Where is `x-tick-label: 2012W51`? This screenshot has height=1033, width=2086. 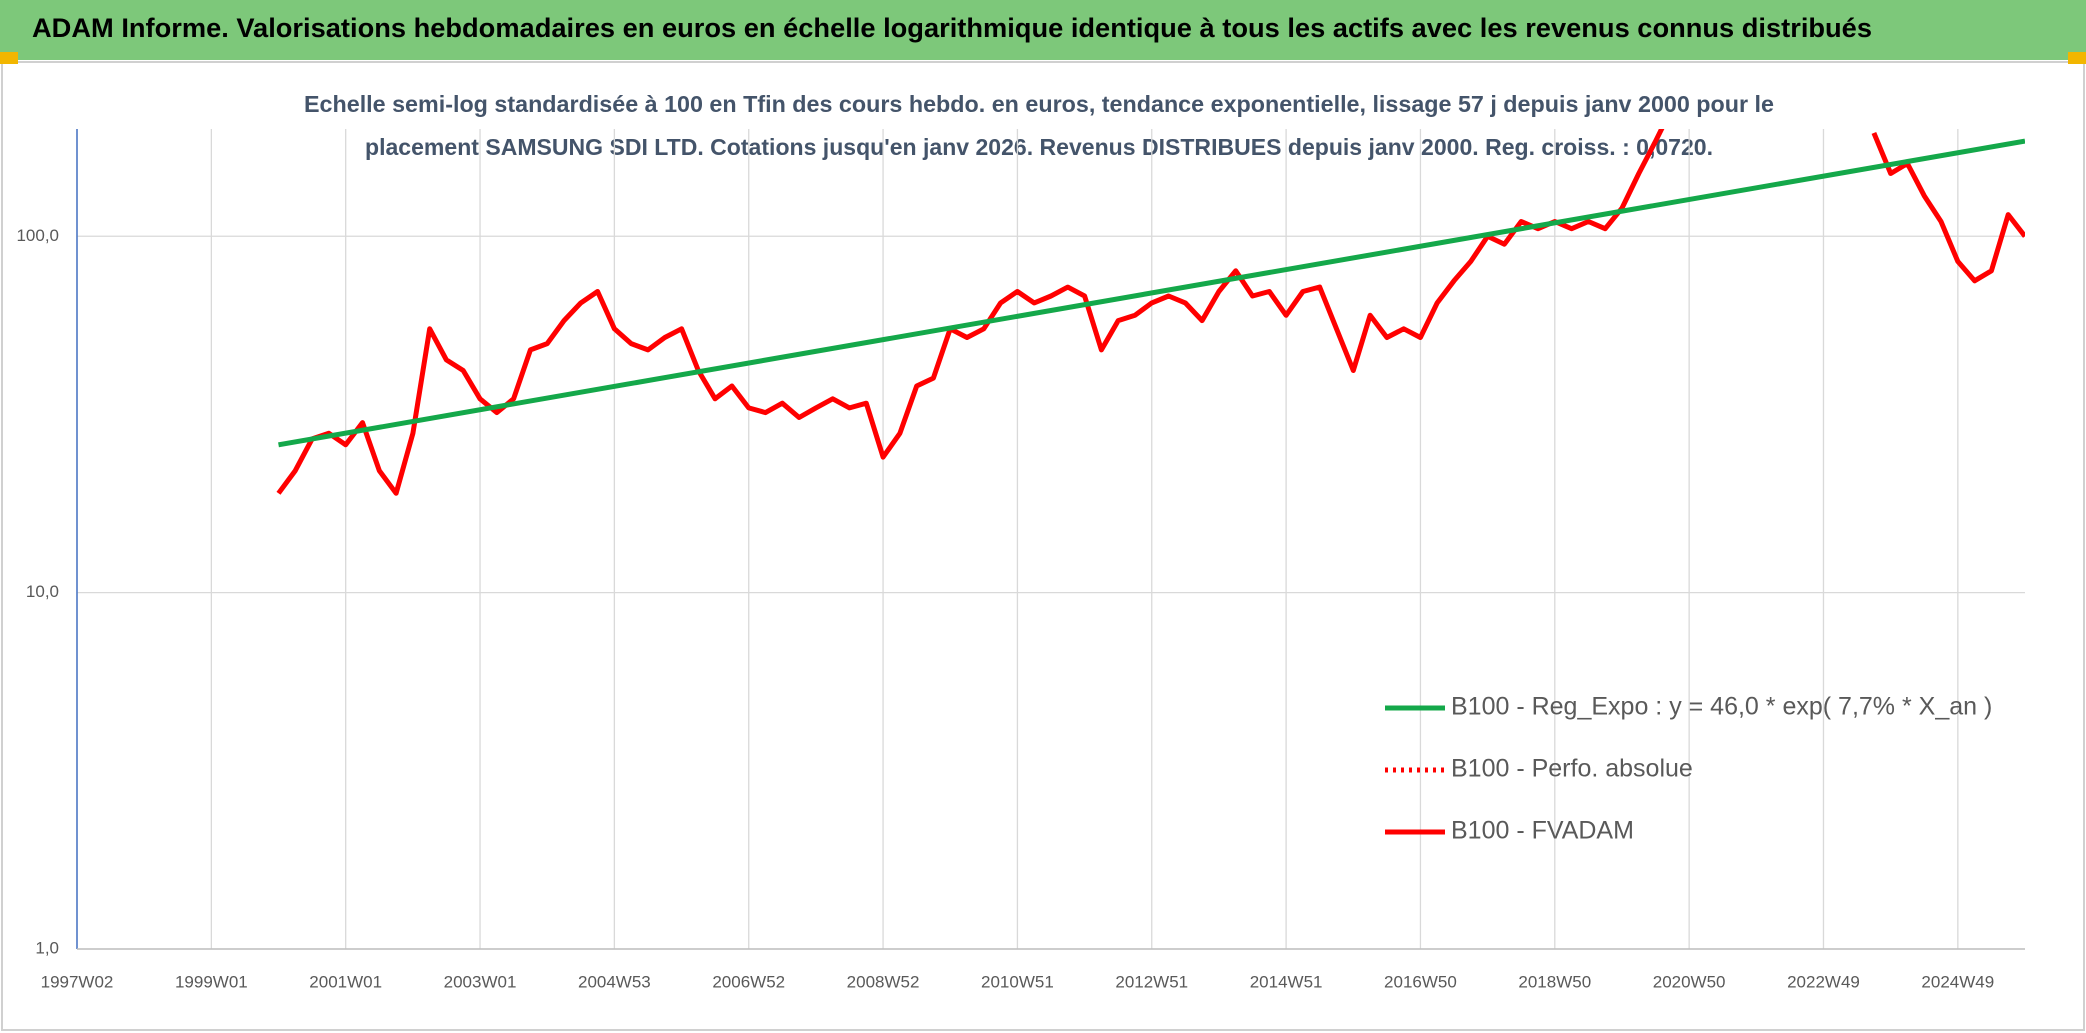 x-tick-label: 2012W51 is located at coordinates (1151, 981).